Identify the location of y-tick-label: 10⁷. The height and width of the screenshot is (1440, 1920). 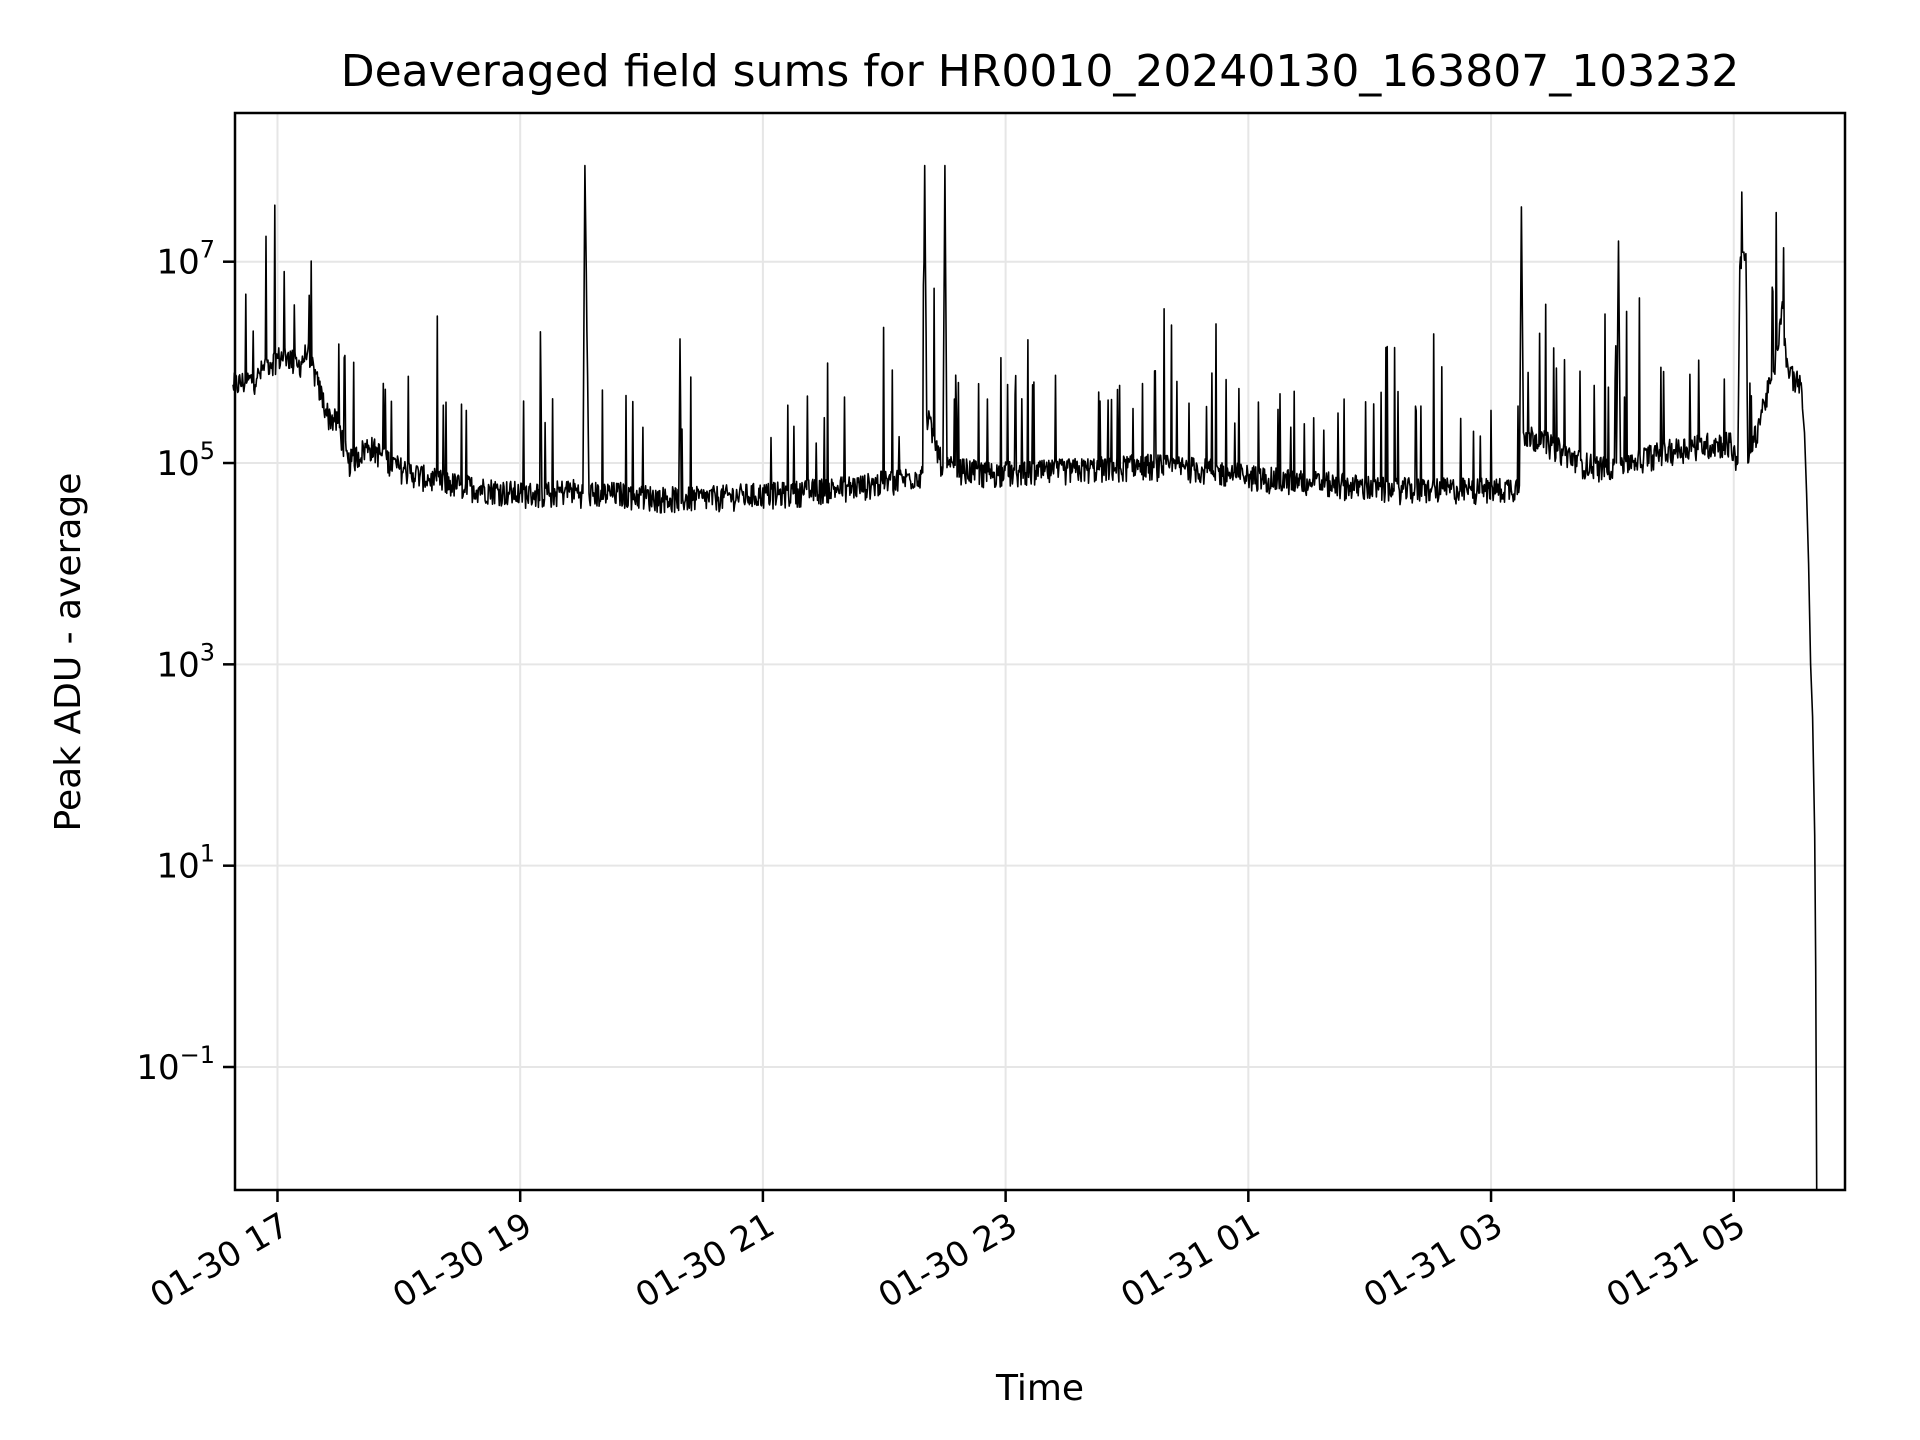
(185, 259).